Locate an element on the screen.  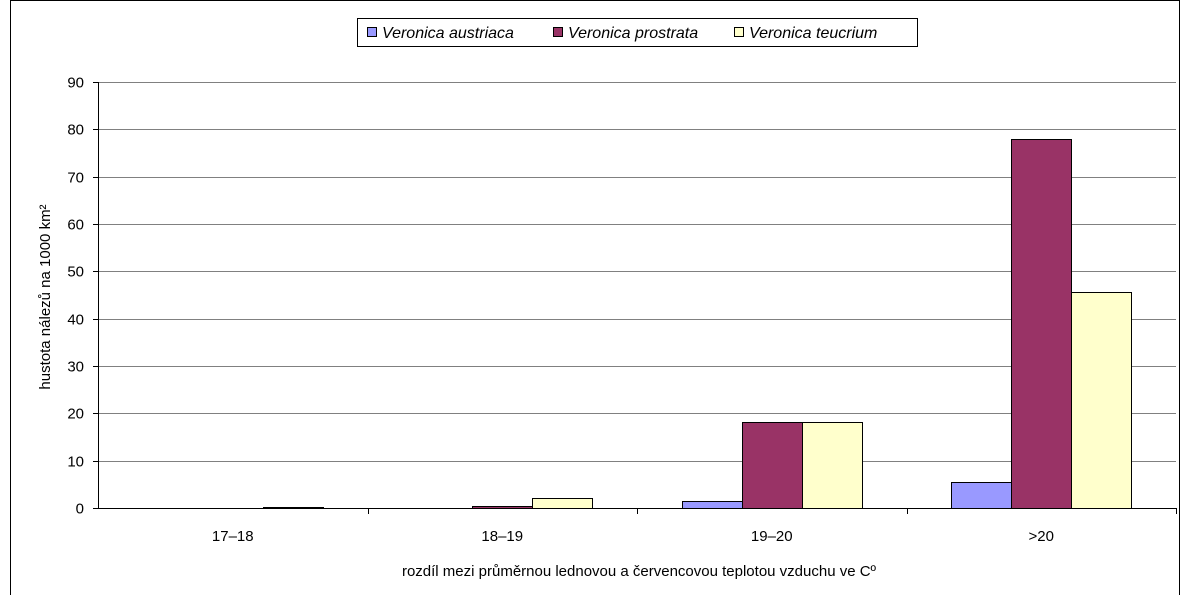
legend-item-1: Veronica austriaca is located at coordinates (440, 33).